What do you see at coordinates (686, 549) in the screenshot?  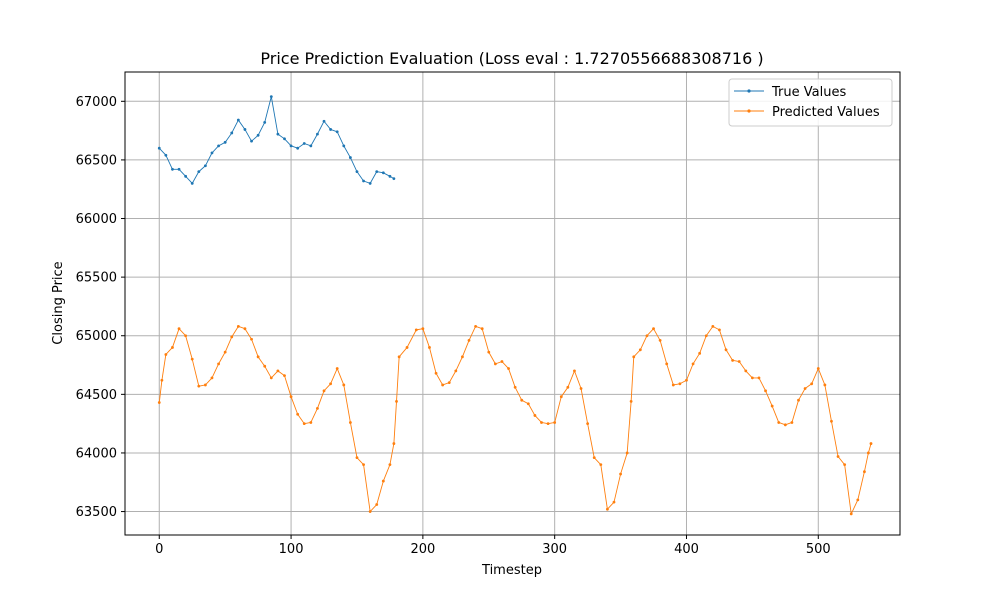 I see `x-tick-label: 400` at bounding box center [686, 549].